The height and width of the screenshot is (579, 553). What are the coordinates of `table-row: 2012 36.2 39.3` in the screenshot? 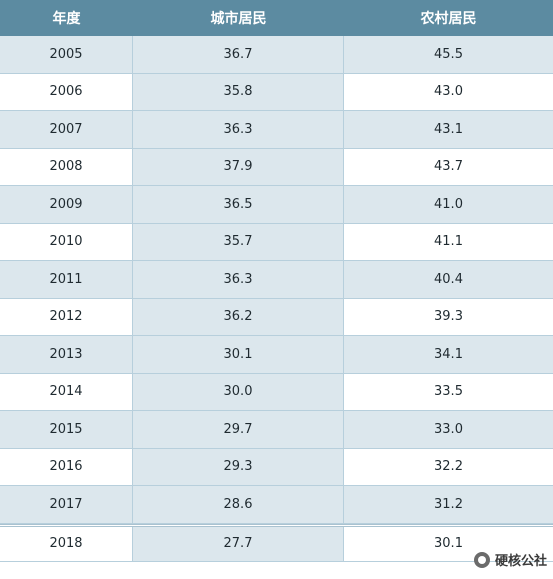 It's located at (276, 317).